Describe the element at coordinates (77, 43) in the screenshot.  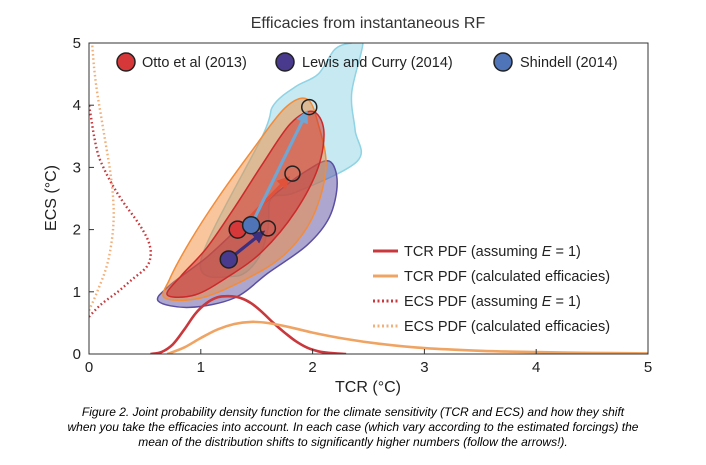
I see `y-tick-label-5: 5` at that location.